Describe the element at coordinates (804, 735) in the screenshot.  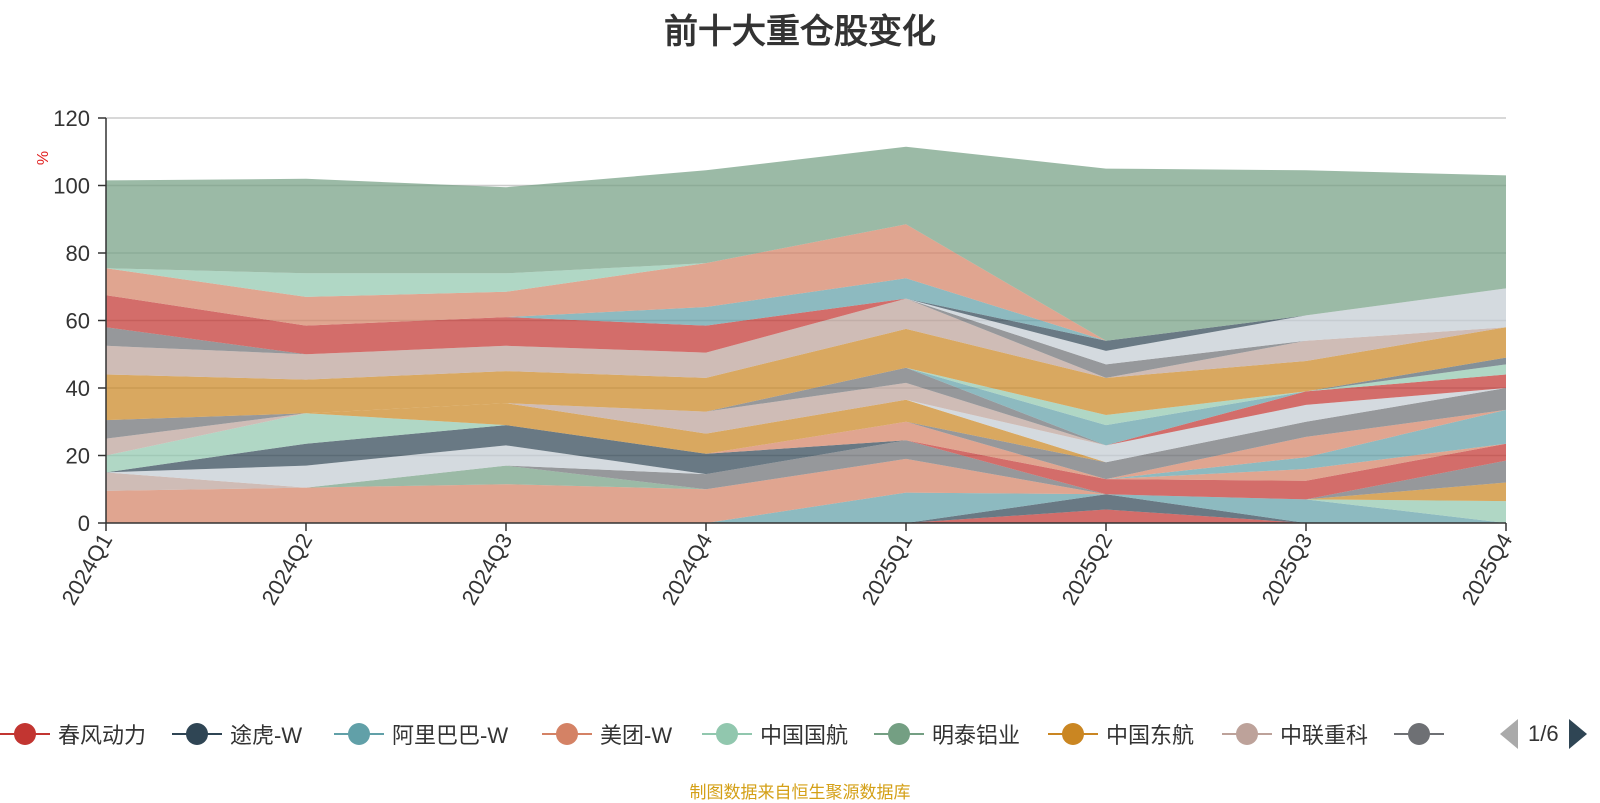
I see `legend-label: 中国国航` at that location.